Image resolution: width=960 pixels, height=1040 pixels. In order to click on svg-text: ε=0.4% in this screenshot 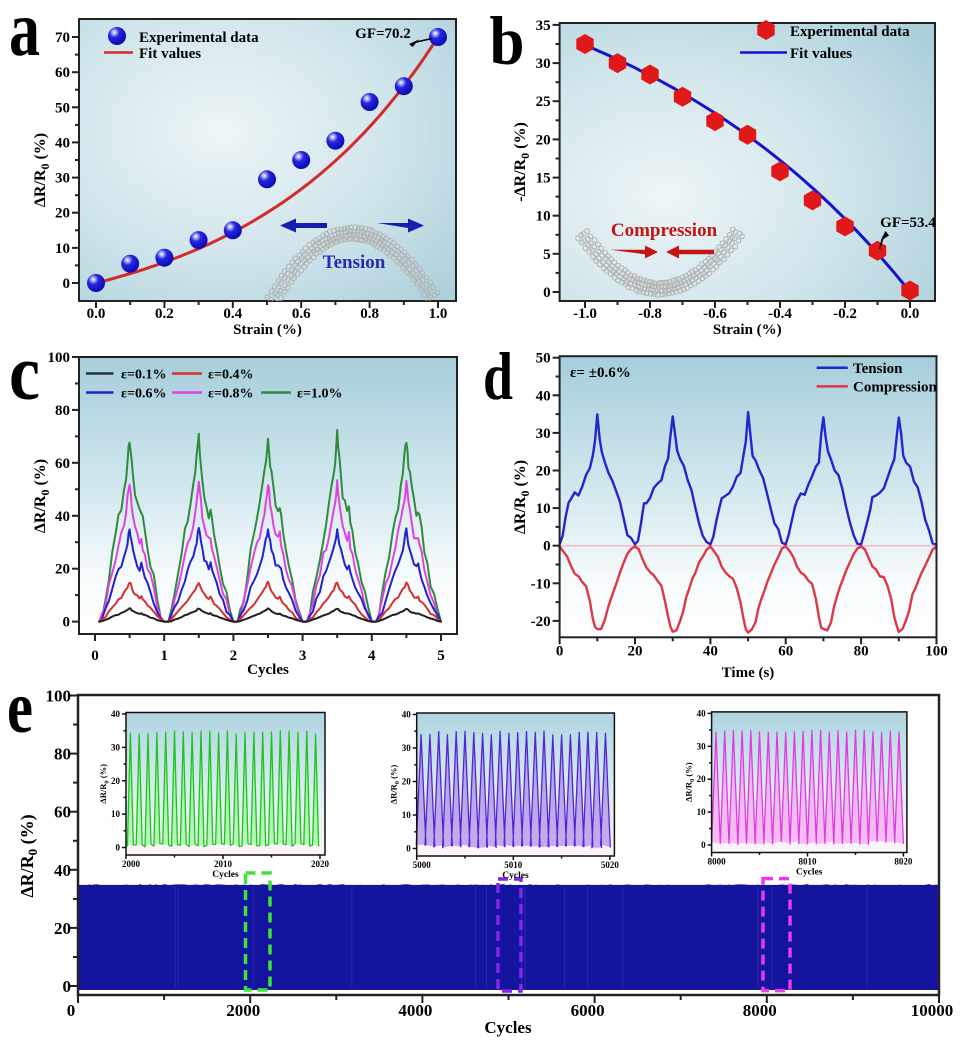, I will do `click(230, 375)`.